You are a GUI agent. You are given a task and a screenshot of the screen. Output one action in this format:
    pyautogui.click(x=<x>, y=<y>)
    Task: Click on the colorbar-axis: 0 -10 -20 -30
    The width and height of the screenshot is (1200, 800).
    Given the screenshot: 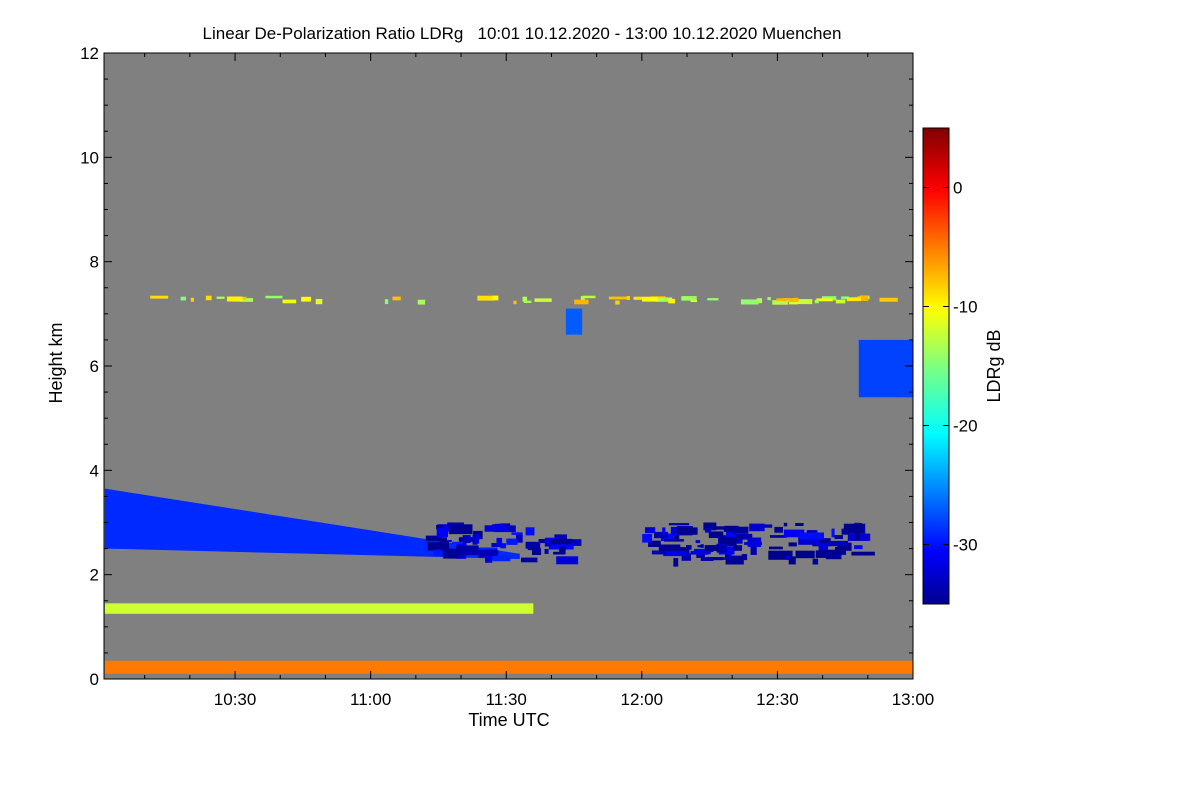 What is the action you would take?
    pyautogui.click(x=950, y=367)
    